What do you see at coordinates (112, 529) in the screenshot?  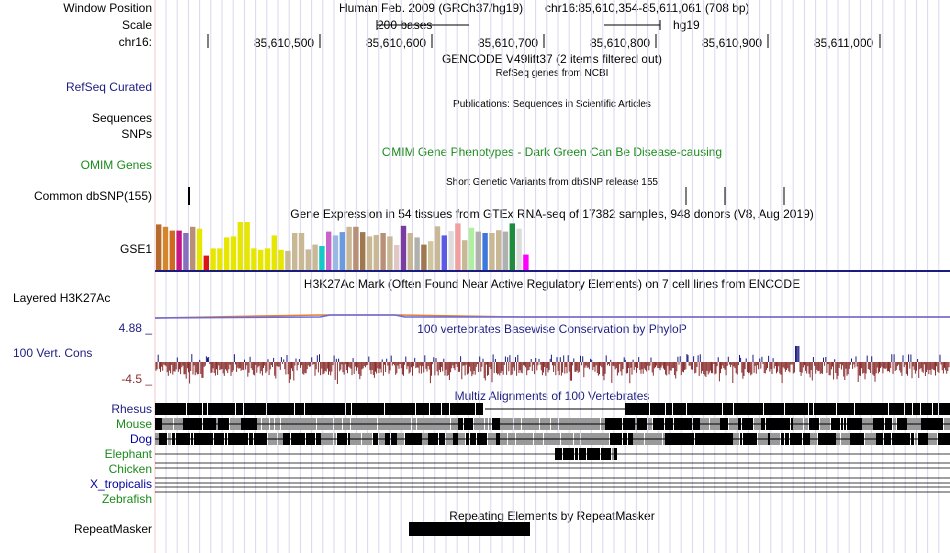 I see `track-label-repeatmasker: RepeatMasker` at bounding box center [112, 529].